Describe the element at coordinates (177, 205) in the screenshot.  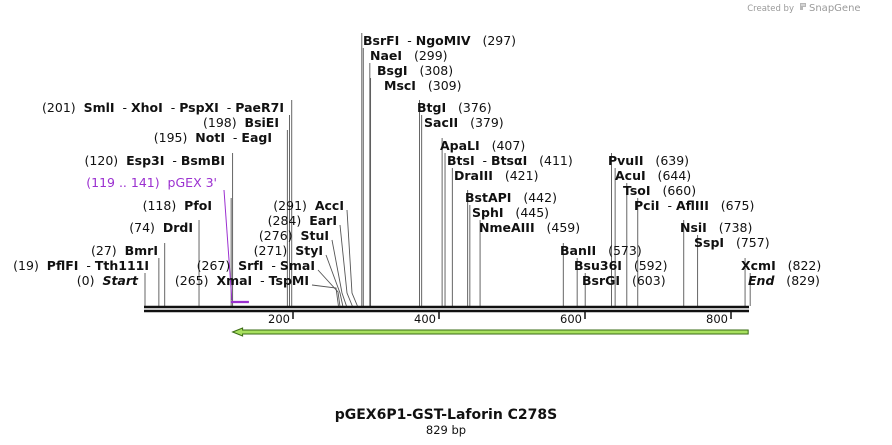
I see `site-label-pfoi: (118) PfoI` at that location.